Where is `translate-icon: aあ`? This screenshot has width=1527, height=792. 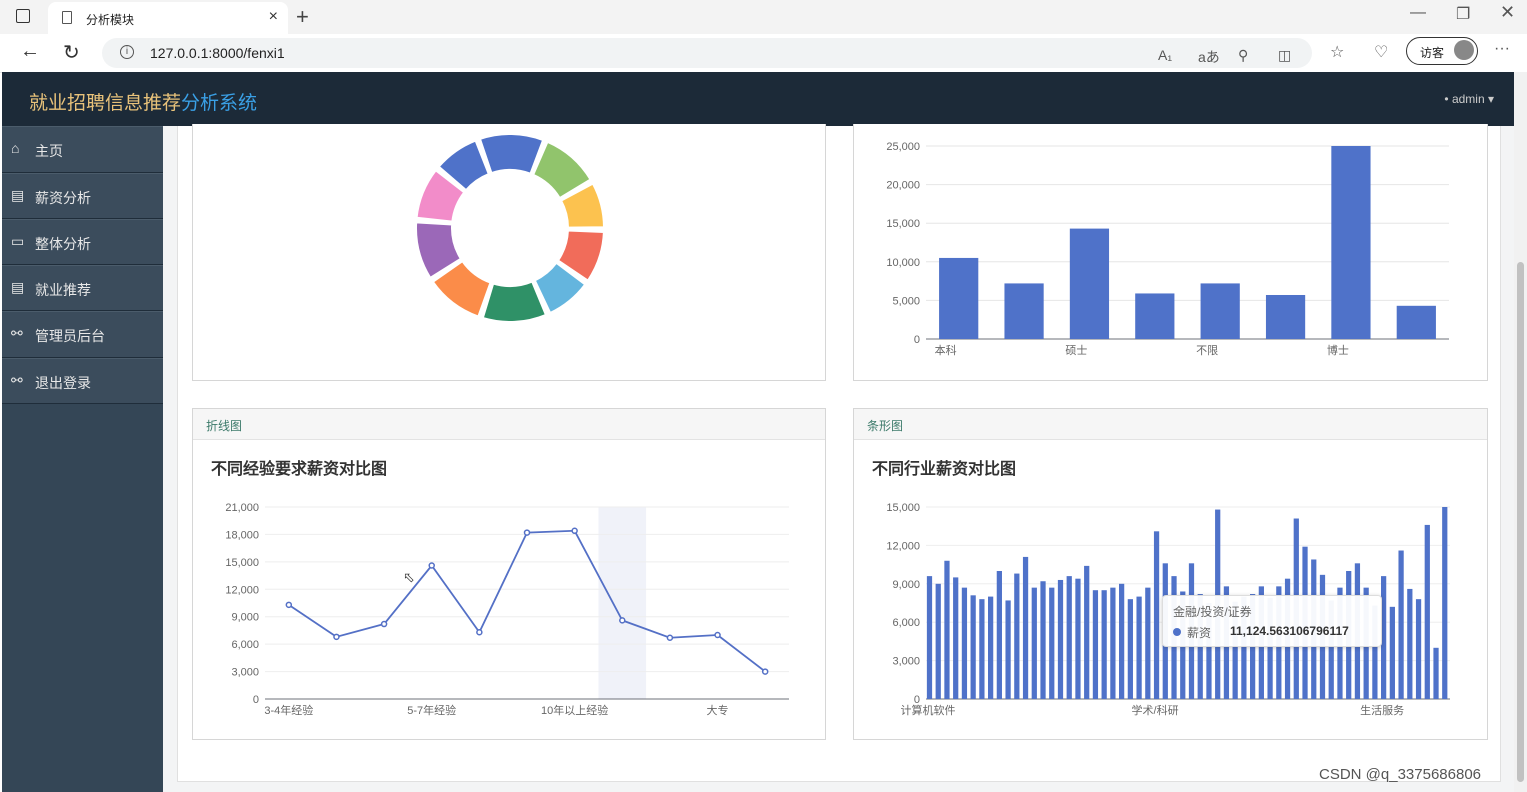
translate-icon: aあ is located at coordinates (1209, 57).